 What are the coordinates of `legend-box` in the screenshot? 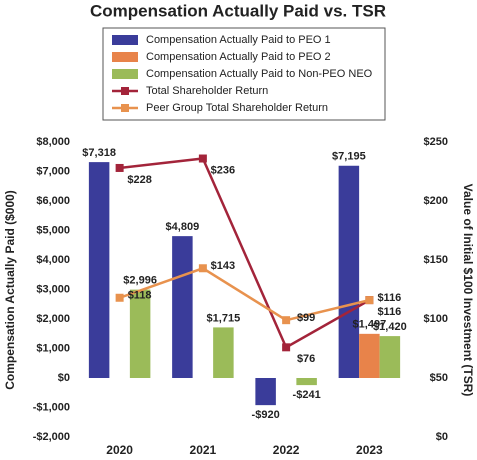 It's located at (244, 74).